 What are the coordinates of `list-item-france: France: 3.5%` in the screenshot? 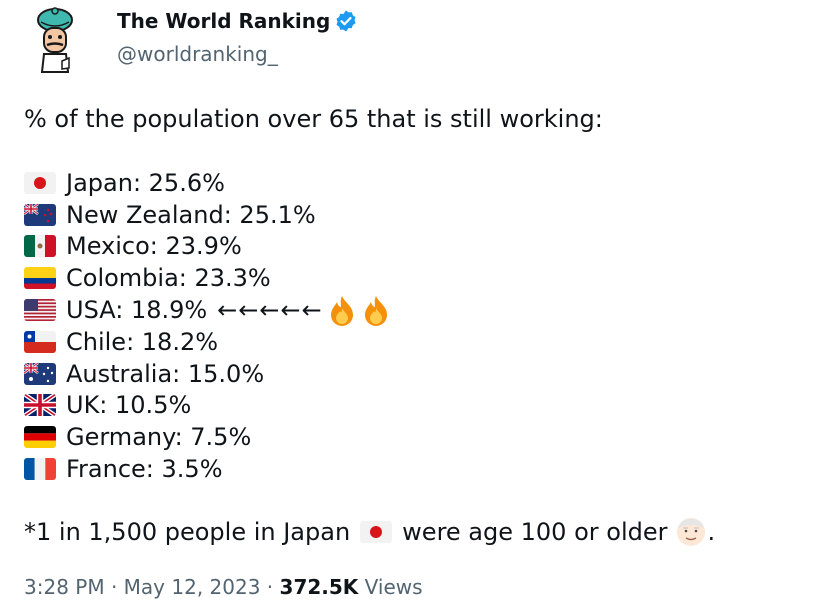 It's located at (207, 469).